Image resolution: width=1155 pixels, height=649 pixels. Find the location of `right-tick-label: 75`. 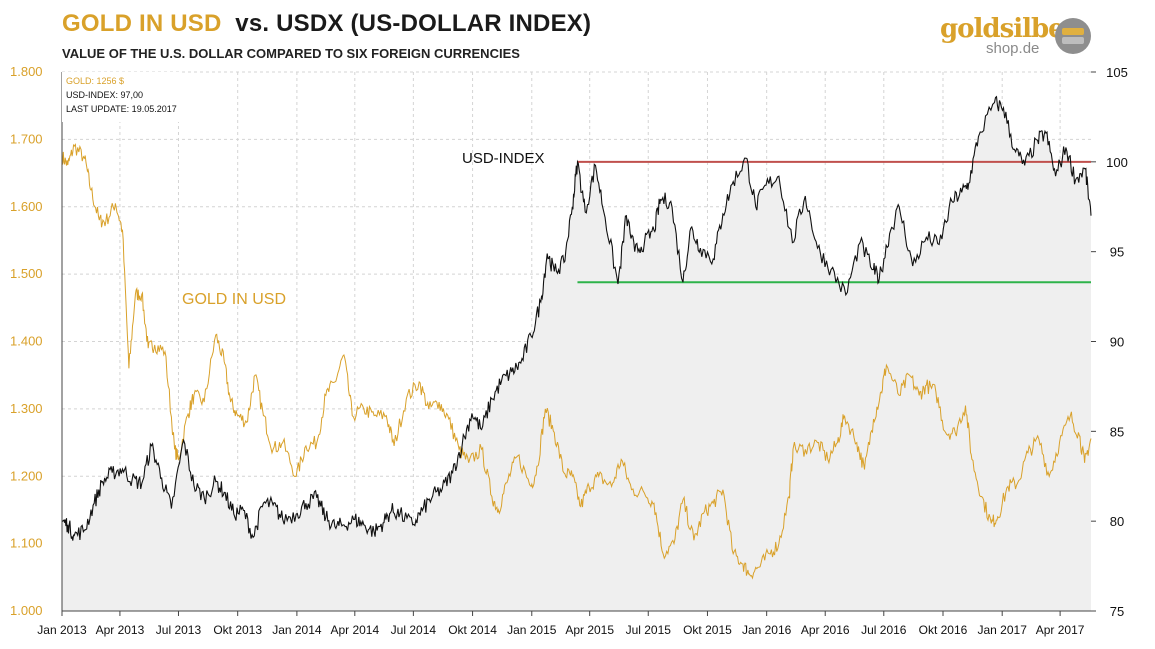

right-tick-label: 75 is located at coordinates (1117, 611).